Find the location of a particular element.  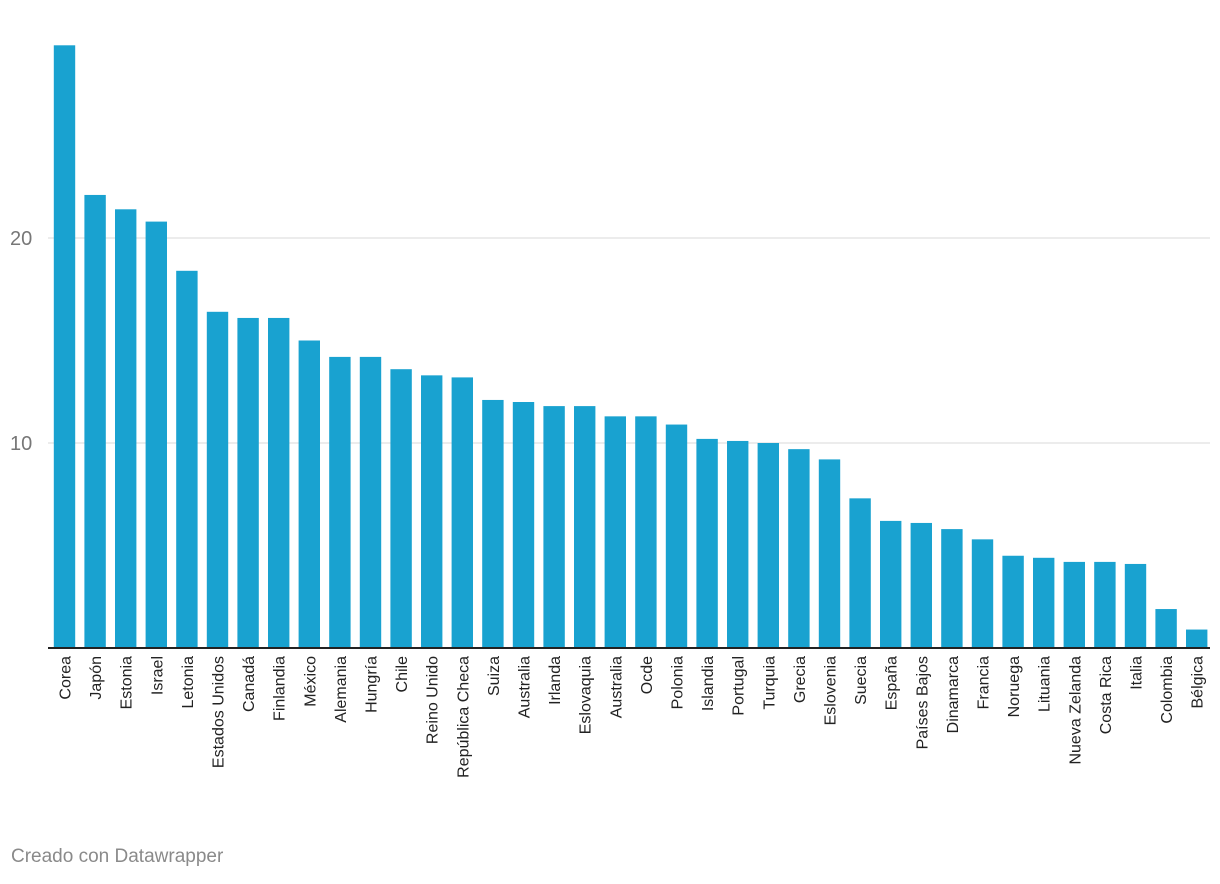

y-tick-label-20: 20 is located at coordinates (21, 239).